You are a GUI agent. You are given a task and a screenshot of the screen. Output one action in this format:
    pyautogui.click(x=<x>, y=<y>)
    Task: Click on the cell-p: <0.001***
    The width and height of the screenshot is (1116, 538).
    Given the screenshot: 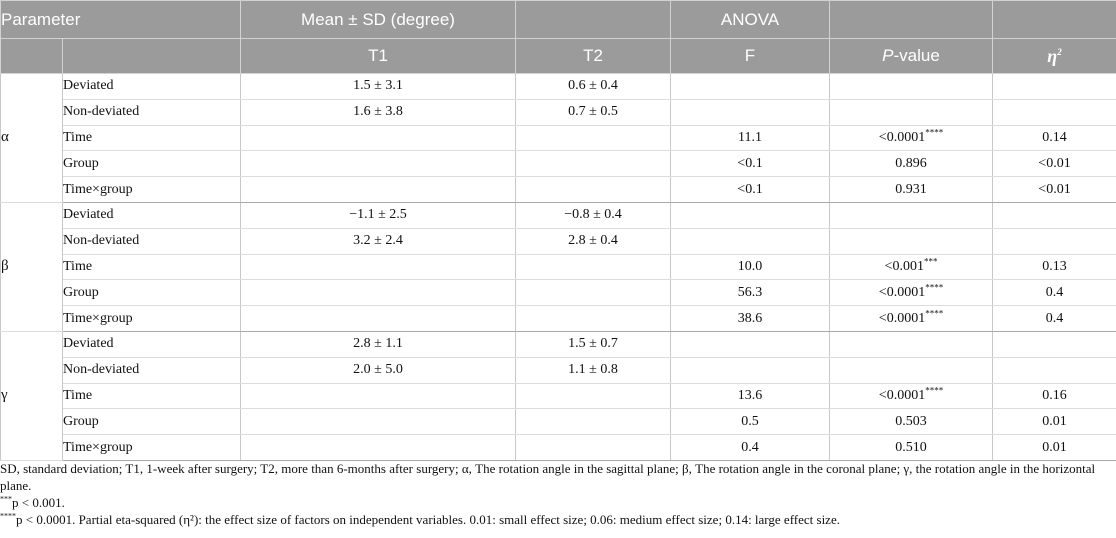 What is the action you would take?
    pyautogui.click(x=911, y=267)
    